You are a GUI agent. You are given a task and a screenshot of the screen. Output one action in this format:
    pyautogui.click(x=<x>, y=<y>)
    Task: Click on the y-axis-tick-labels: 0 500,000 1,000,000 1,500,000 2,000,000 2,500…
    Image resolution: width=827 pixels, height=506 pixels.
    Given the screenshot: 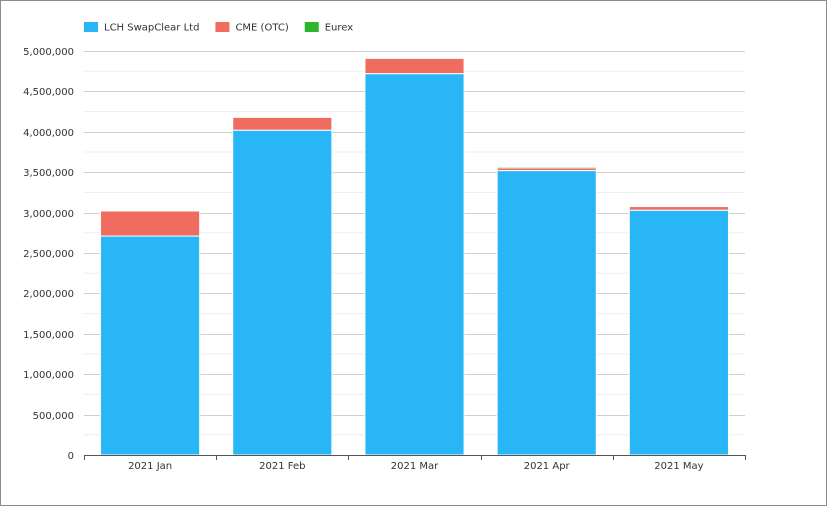 What is the action you would take?
    pyautogui.click(x=48, y=254)
    